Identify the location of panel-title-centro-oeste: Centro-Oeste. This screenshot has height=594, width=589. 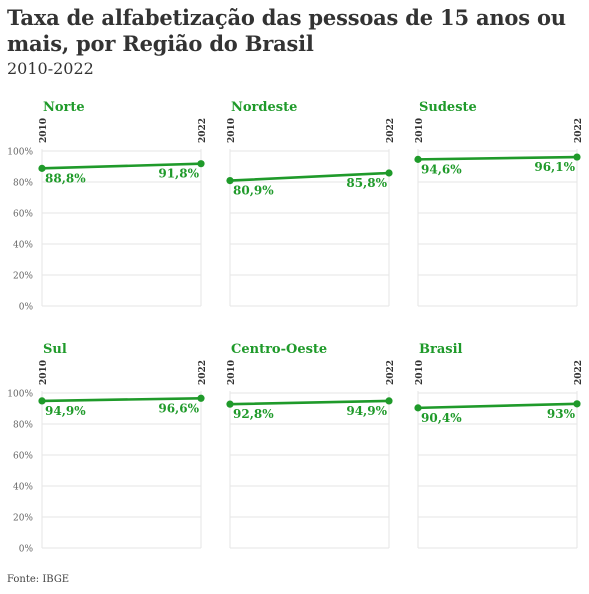
(279, 349).